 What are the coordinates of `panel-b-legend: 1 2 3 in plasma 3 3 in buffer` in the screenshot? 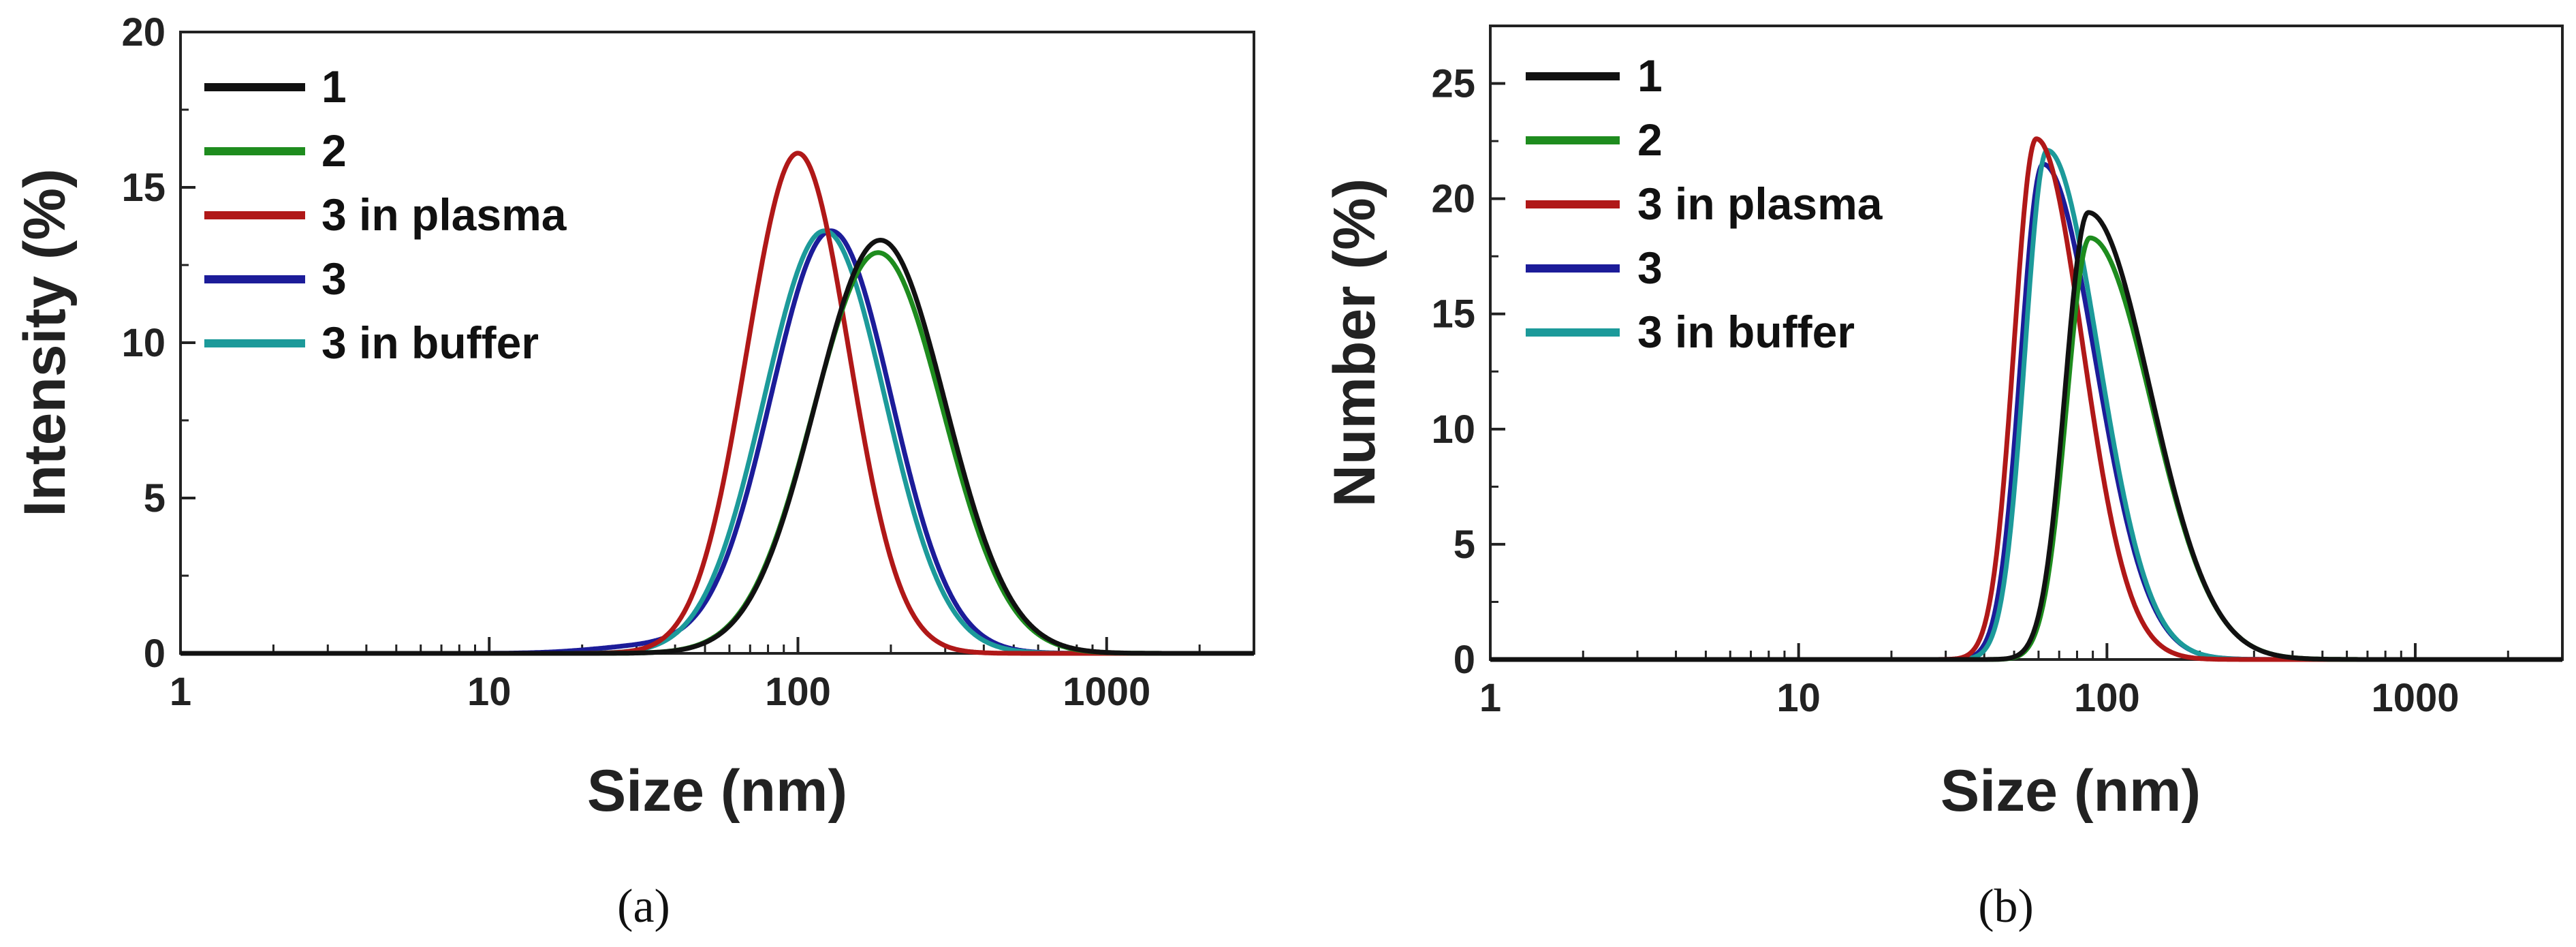 It's located at (1704, 203).